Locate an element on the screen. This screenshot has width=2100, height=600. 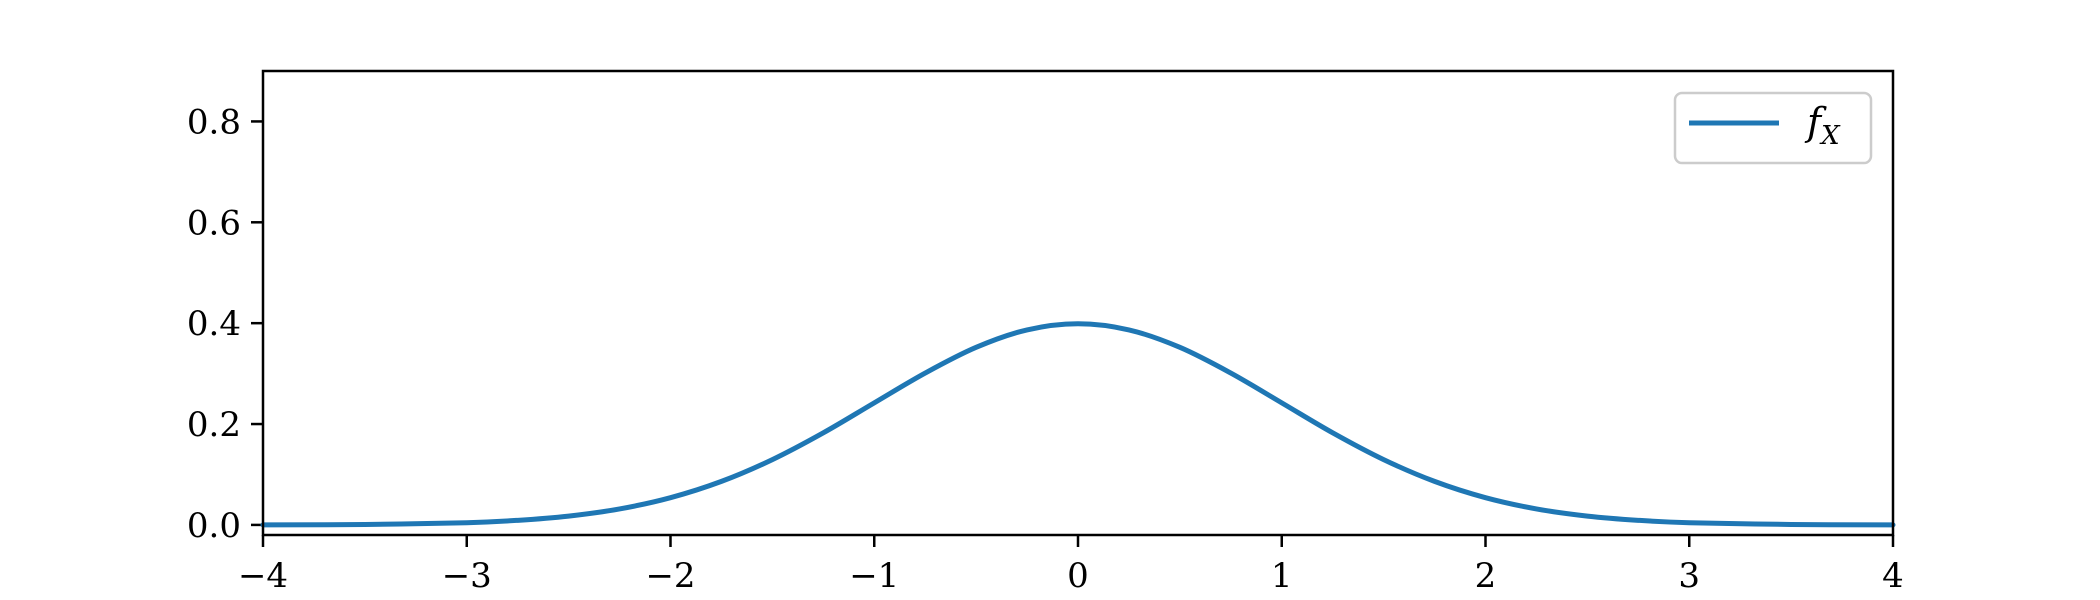
y-tick-label: 0.2 is located at coordinates (214, 425).